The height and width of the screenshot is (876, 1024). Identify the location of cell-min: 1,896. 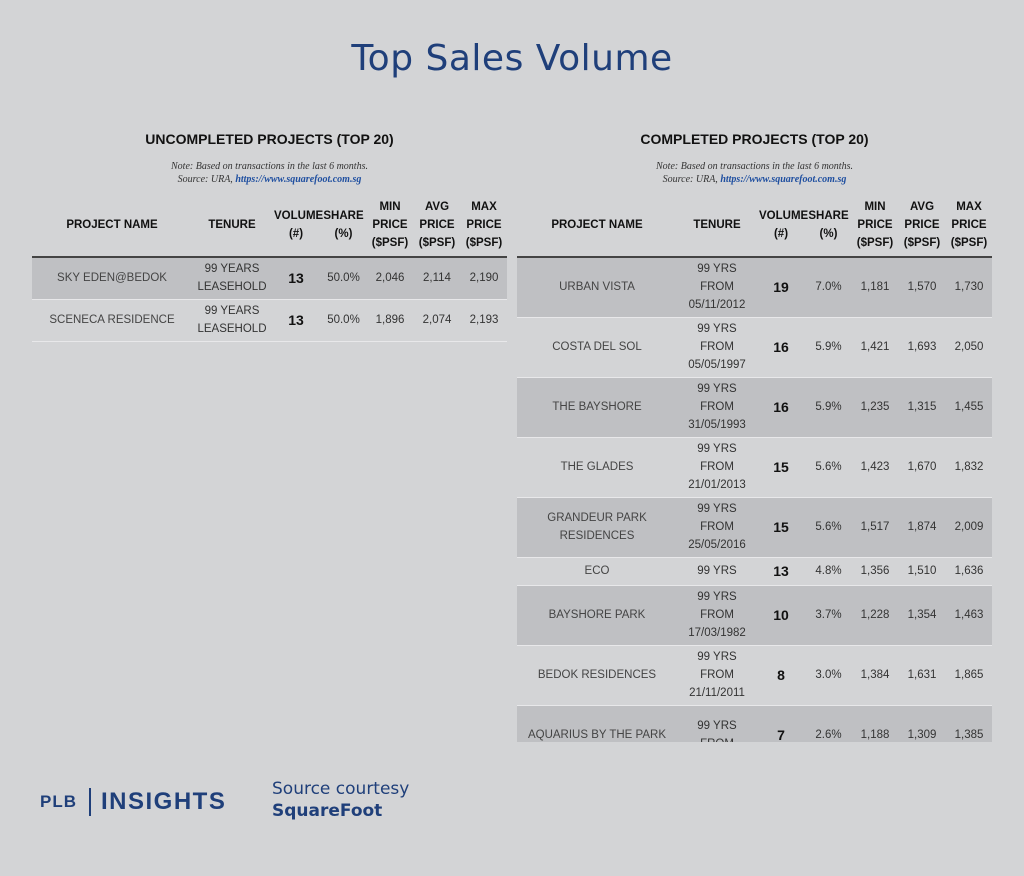
(390, 320).